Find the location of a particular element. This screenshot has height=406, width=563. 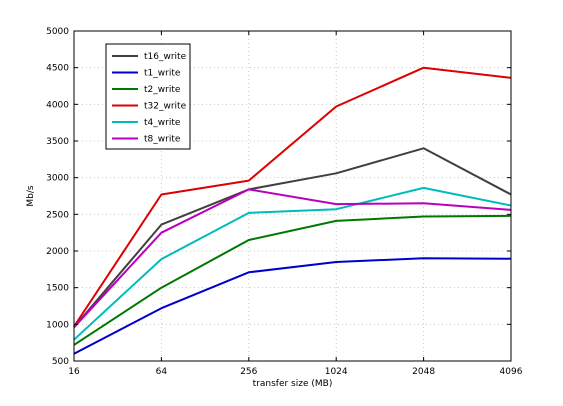

legend-label-t2_write: t2_write is located at coordinates (162, 90).